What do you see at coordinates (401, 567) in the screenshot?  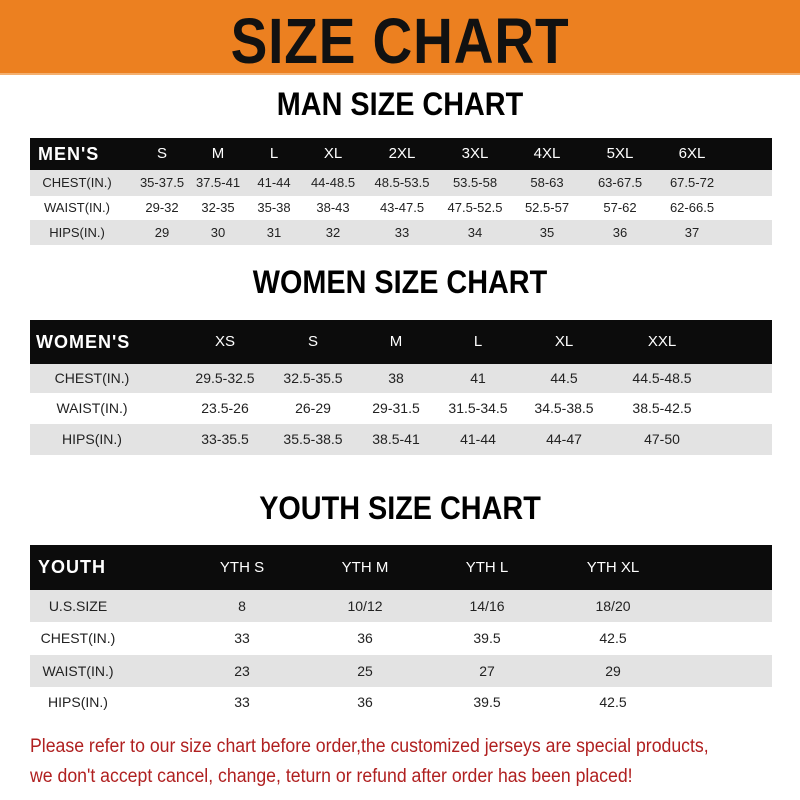 I see `header-row: YOUTH YTH S YTH M YTH L YTH XL` at bounding box center [401, 567].